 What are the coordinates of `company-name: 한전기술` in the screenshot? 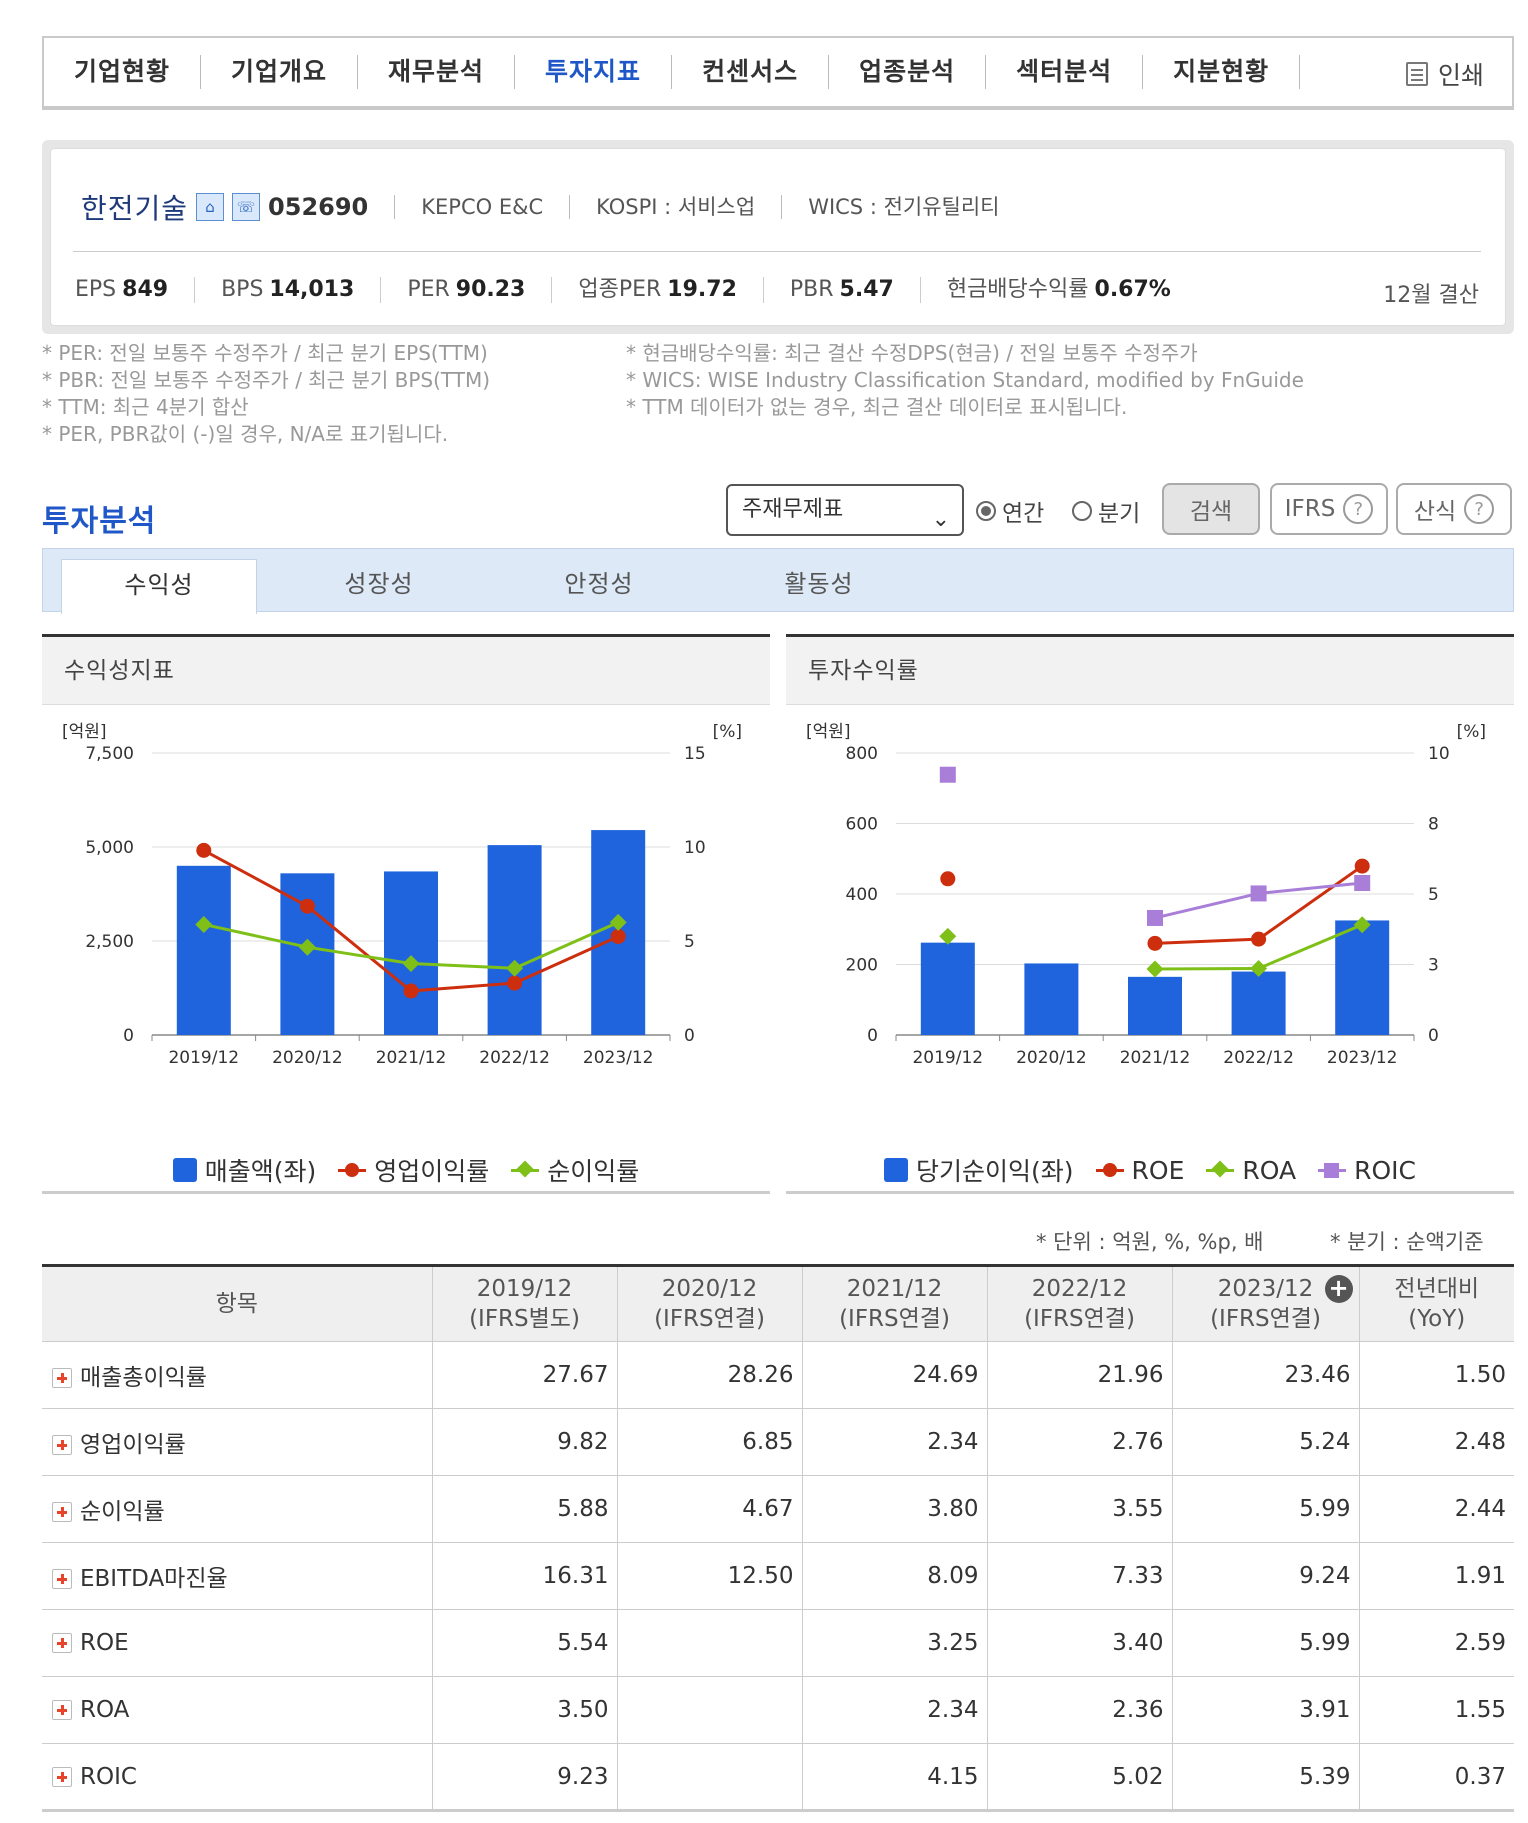 It's located at (135, 208).